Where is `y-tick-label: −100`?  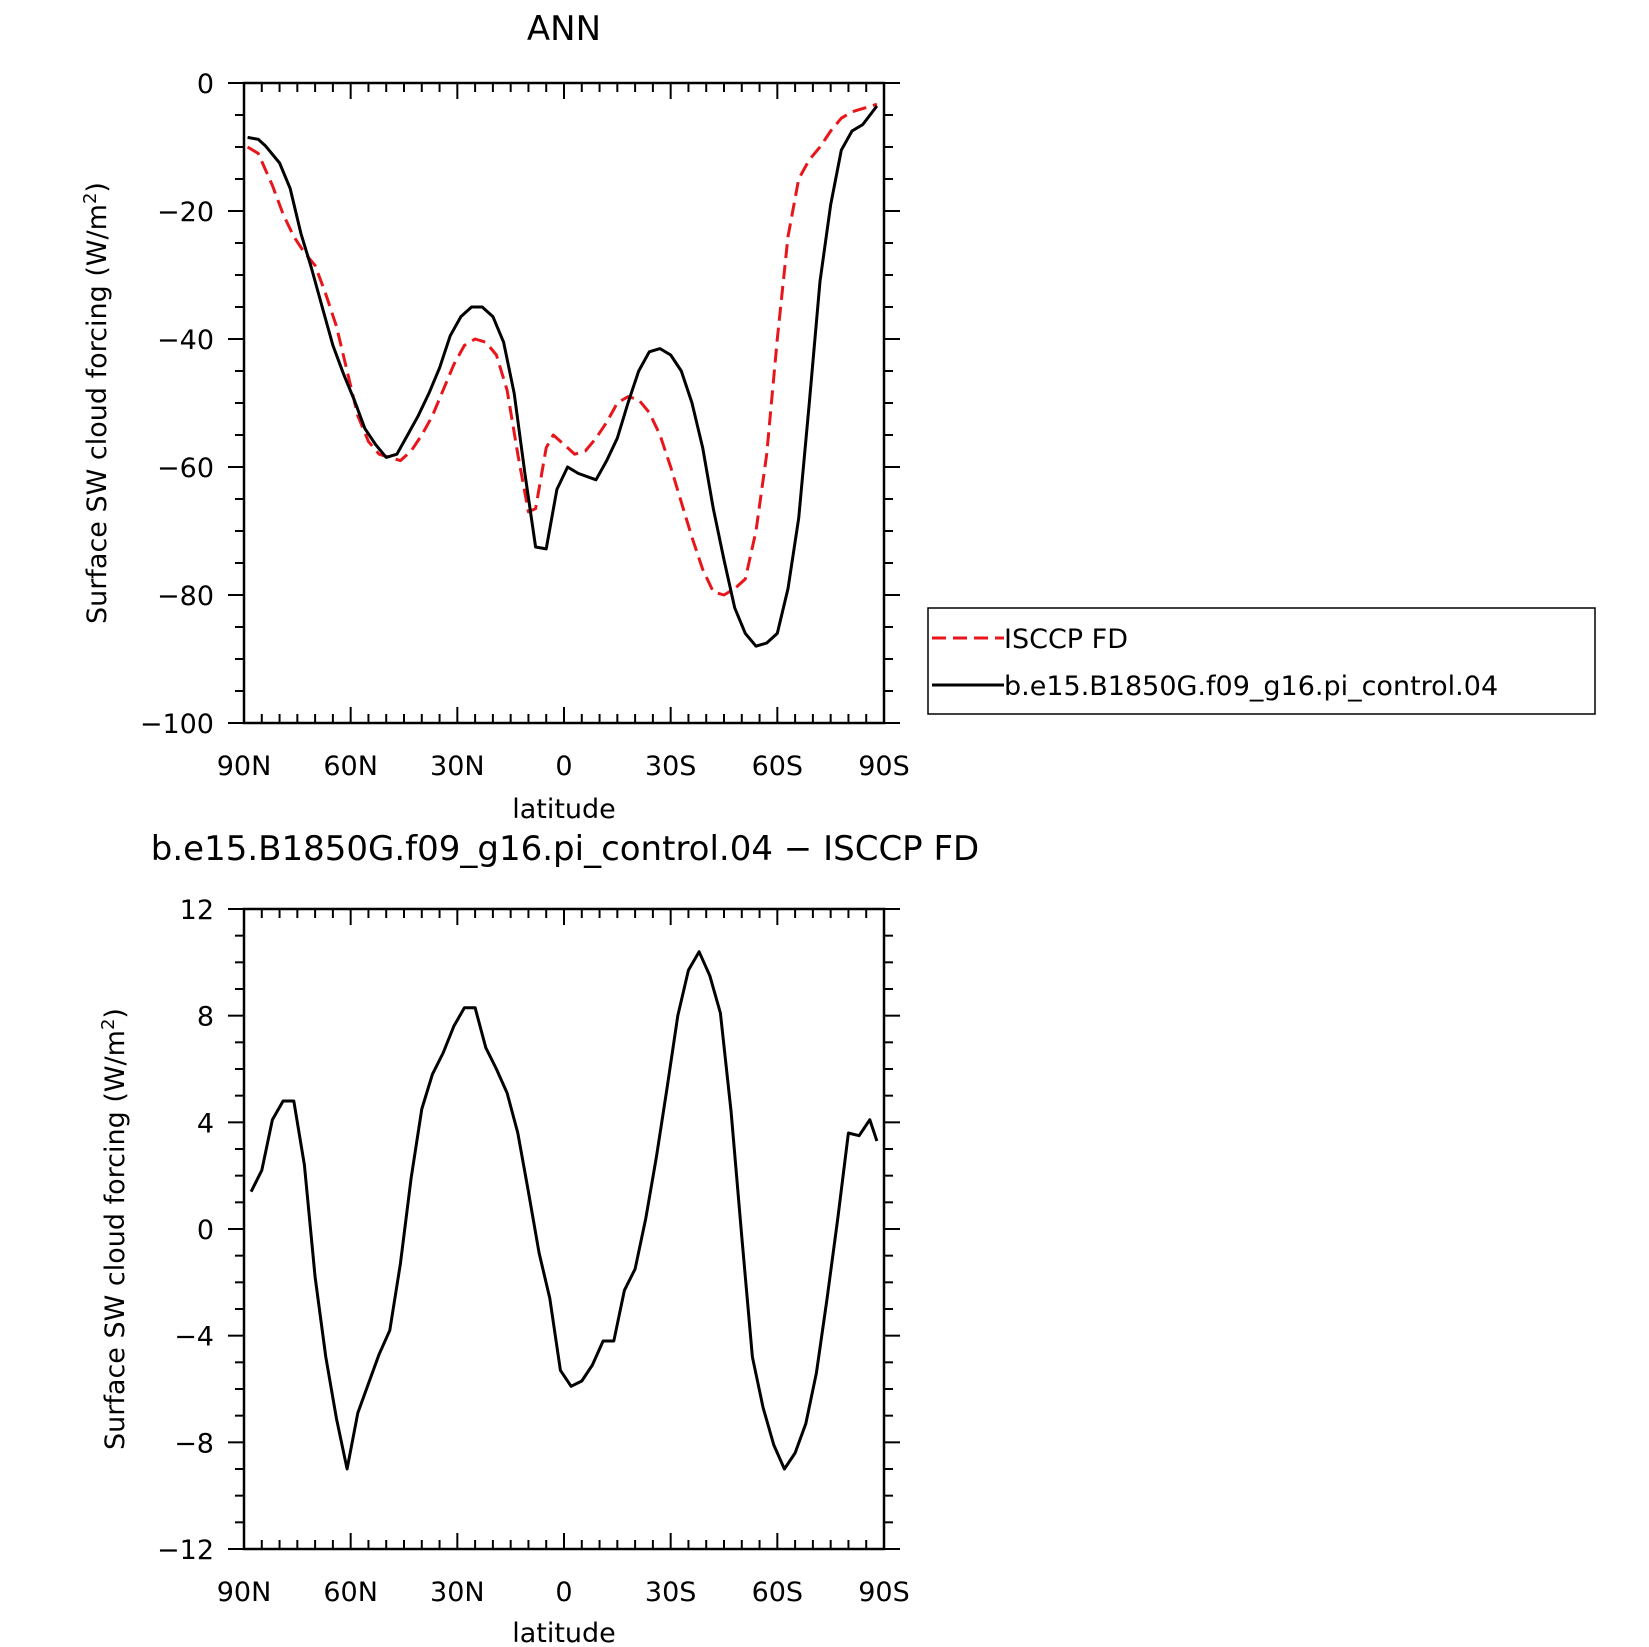
y-tick-label: −100 is located at coordinates (177, 724).